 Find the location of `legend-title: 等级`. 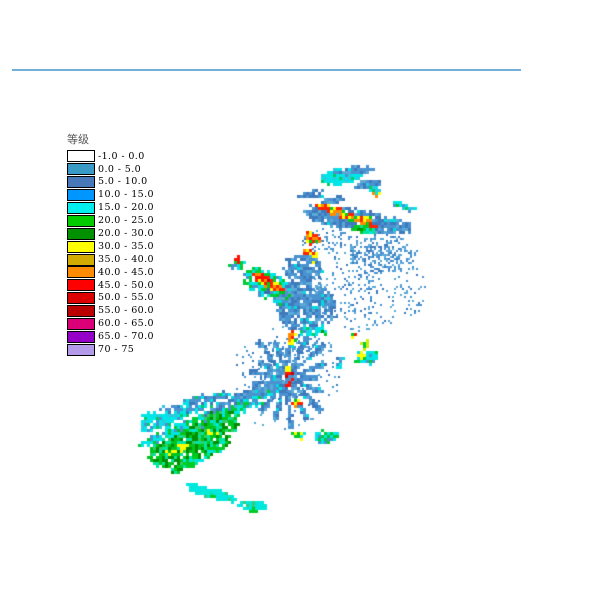

legend-title: 等级 is located at coordinates (78, 139).